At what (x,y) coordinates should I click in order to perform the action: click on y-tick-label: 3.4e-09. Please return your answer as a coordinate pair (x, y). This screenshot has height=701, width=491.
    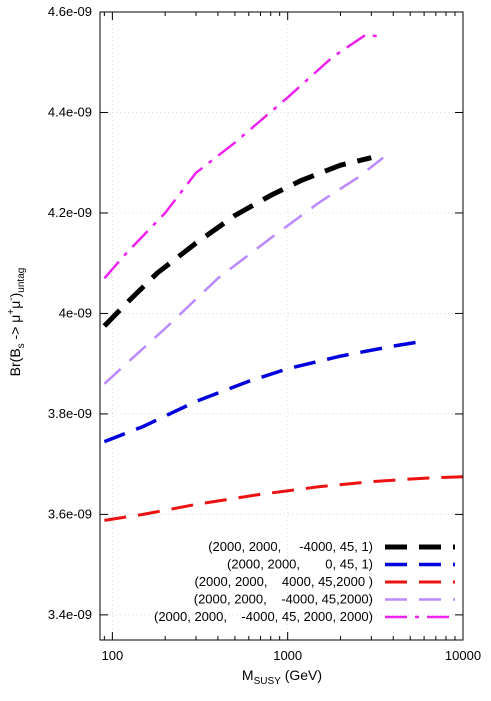
    Looking at the image, I should click on (70, 614).